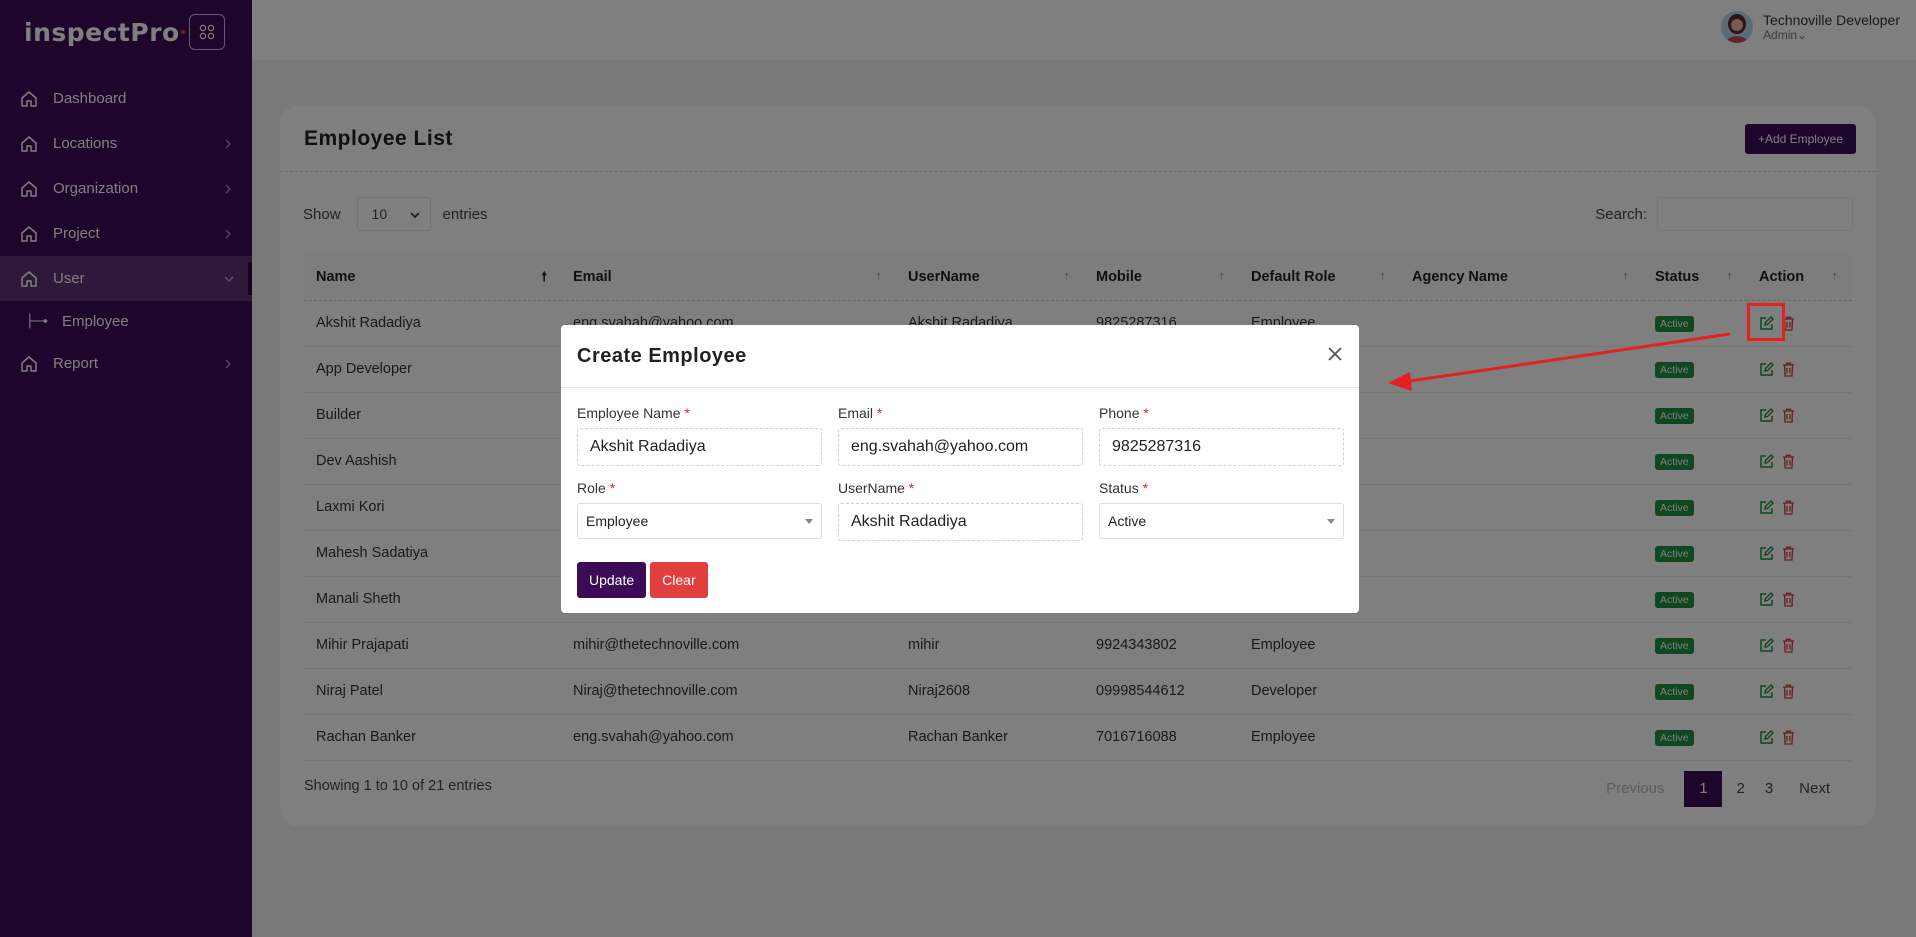  Describe the element at coordinates (1221, 447) in the screenshot. I see `phone-input: 9825287316` at that location.